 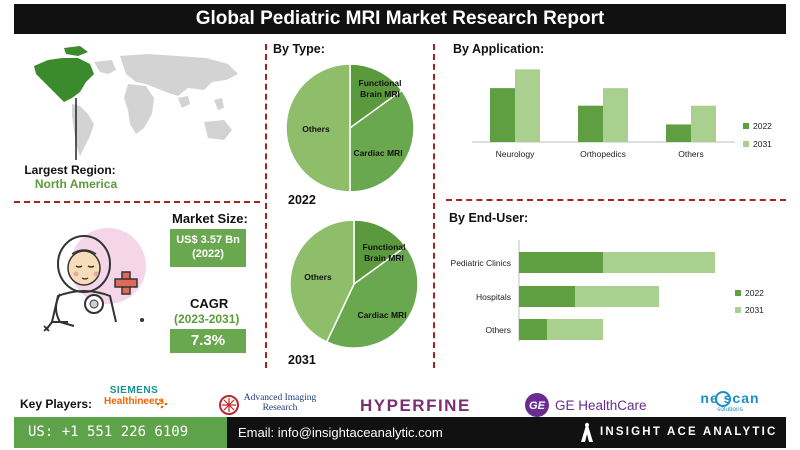 What do you see at coordinates (499, 49) in the screenshot?
I see `by-application-title: By Application:` at bounding box center [499, 49].